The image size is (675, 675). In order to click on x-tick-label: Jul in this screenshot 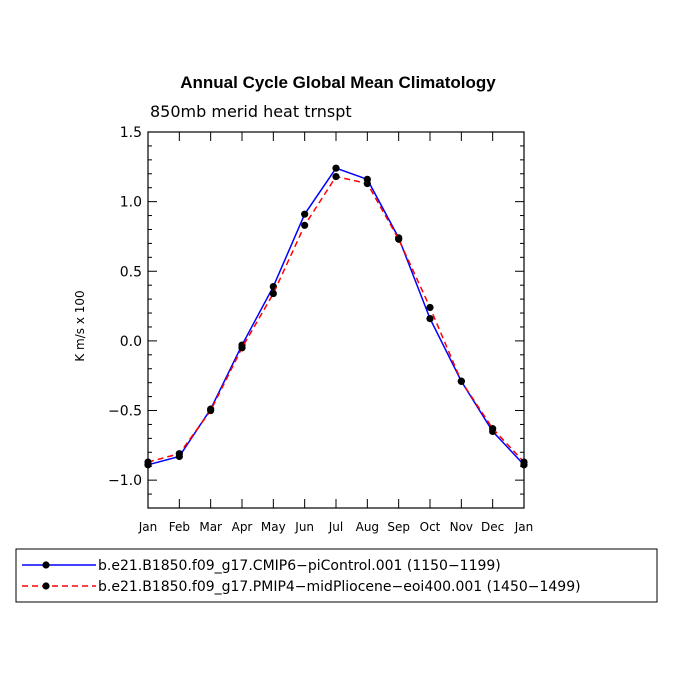, I will do `click(335, 527)`.